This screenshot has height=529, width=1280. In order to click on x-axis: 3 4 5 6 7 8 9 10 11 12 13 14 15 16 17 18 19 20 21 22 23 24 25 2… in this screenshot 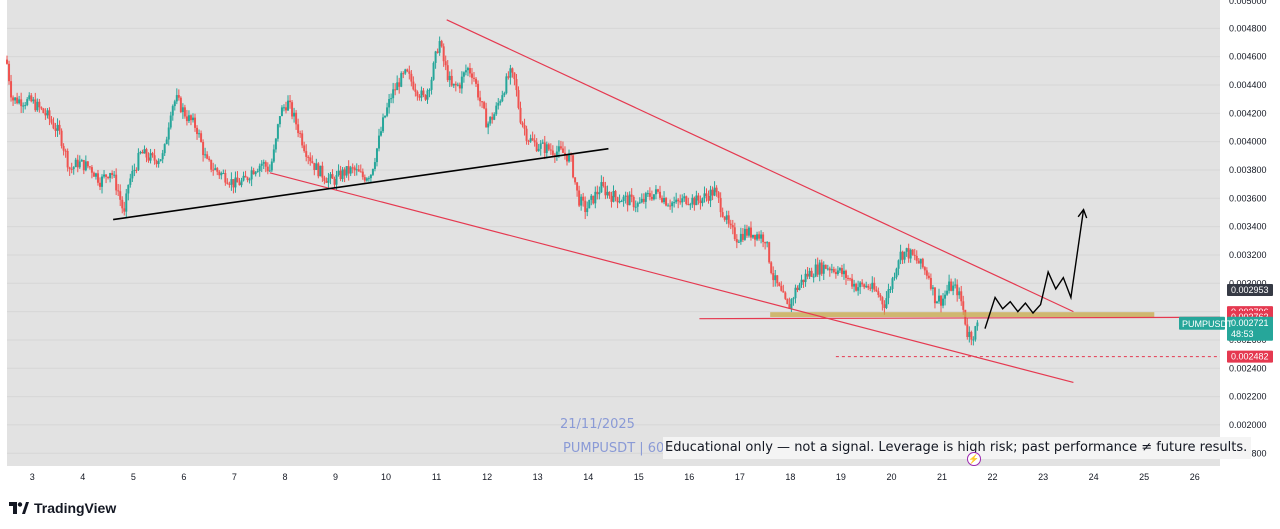, I will do `click(615, 477)`.